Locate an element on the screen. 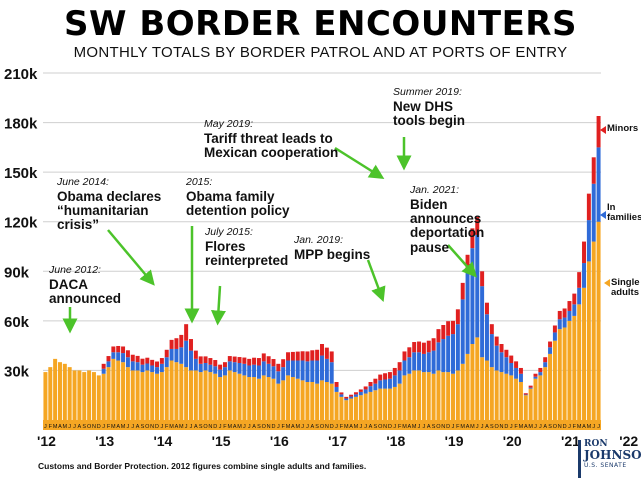 Image resolution: width=641 pixels, height=480 pixels. month-tick-label: O is located at coordinates (380, 427).